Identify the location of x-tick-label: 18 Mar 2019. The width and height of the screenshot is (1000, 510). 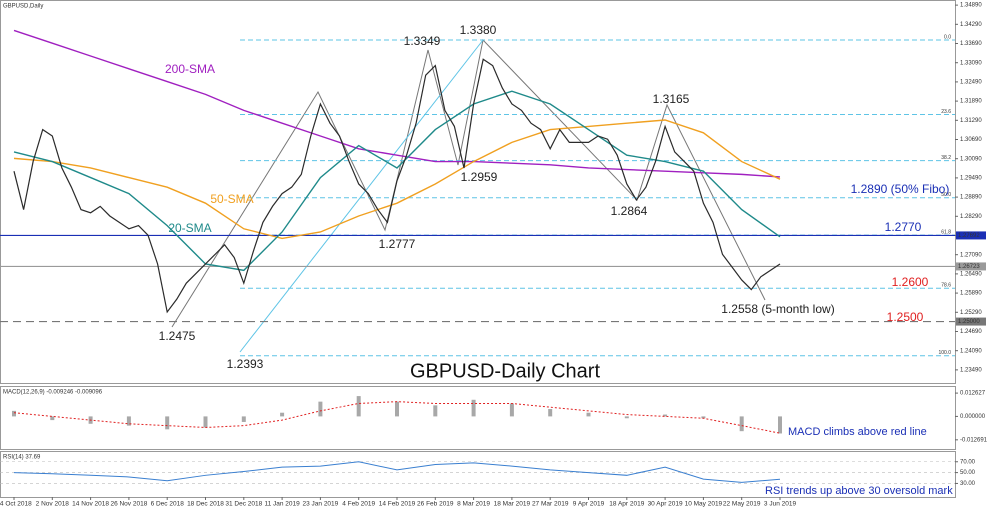
(512, 504).